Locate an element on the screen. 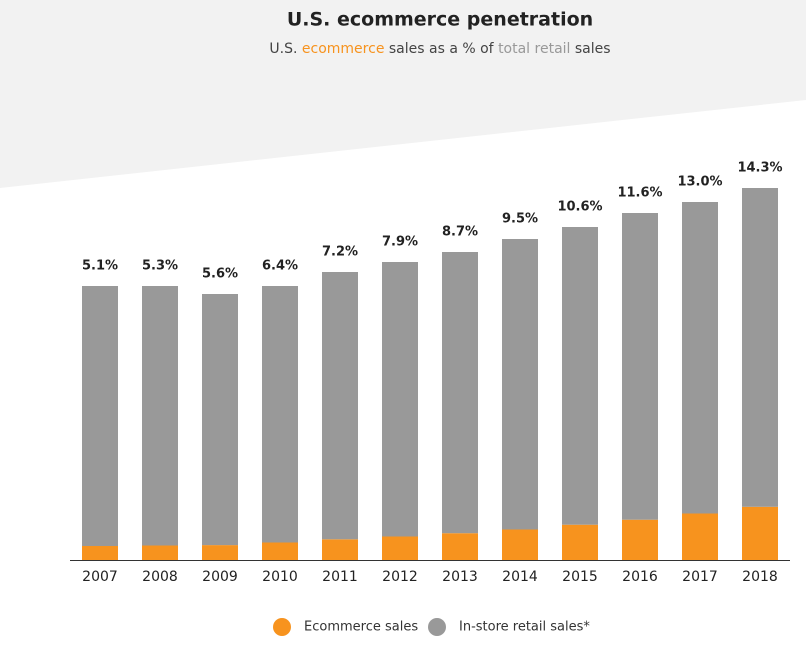 Image resolution: width=806 pixels, height=656 pixels. x-tick-label: 2008 is located at coordinates (160, 577).